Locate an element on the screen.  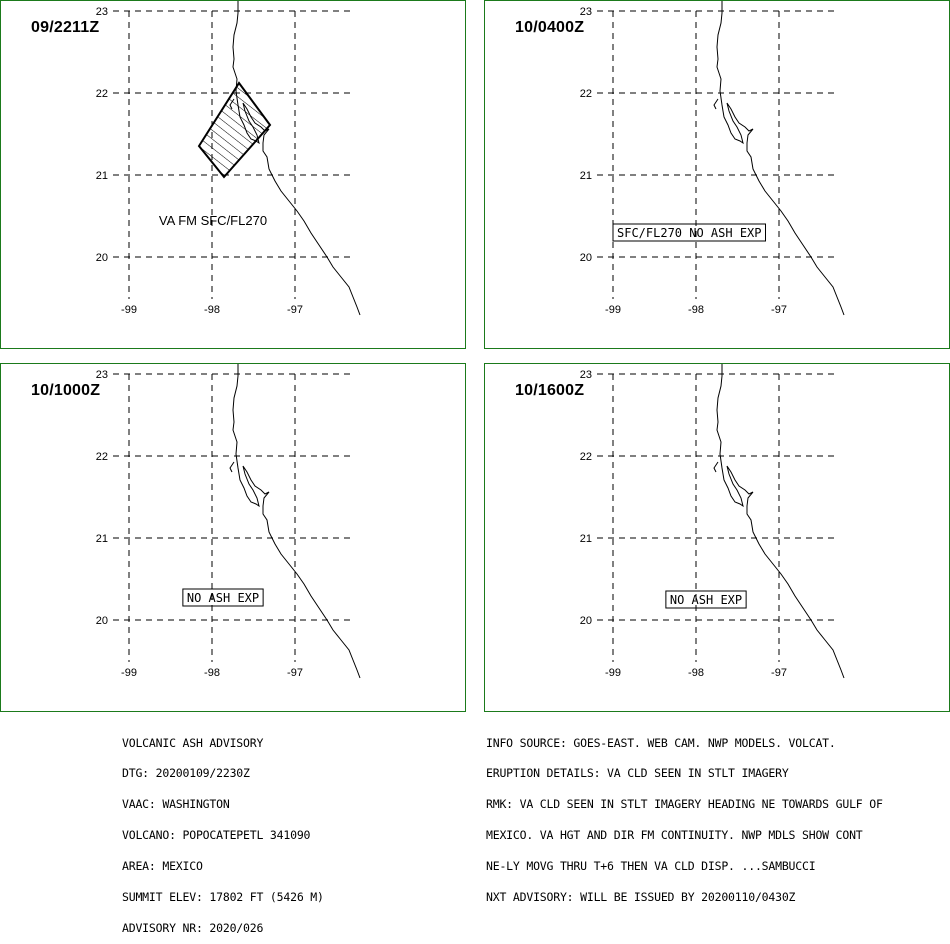
advisory-line: VOLCANO: POPOCATEPETL 341090 is located at coordinates (216, 835).